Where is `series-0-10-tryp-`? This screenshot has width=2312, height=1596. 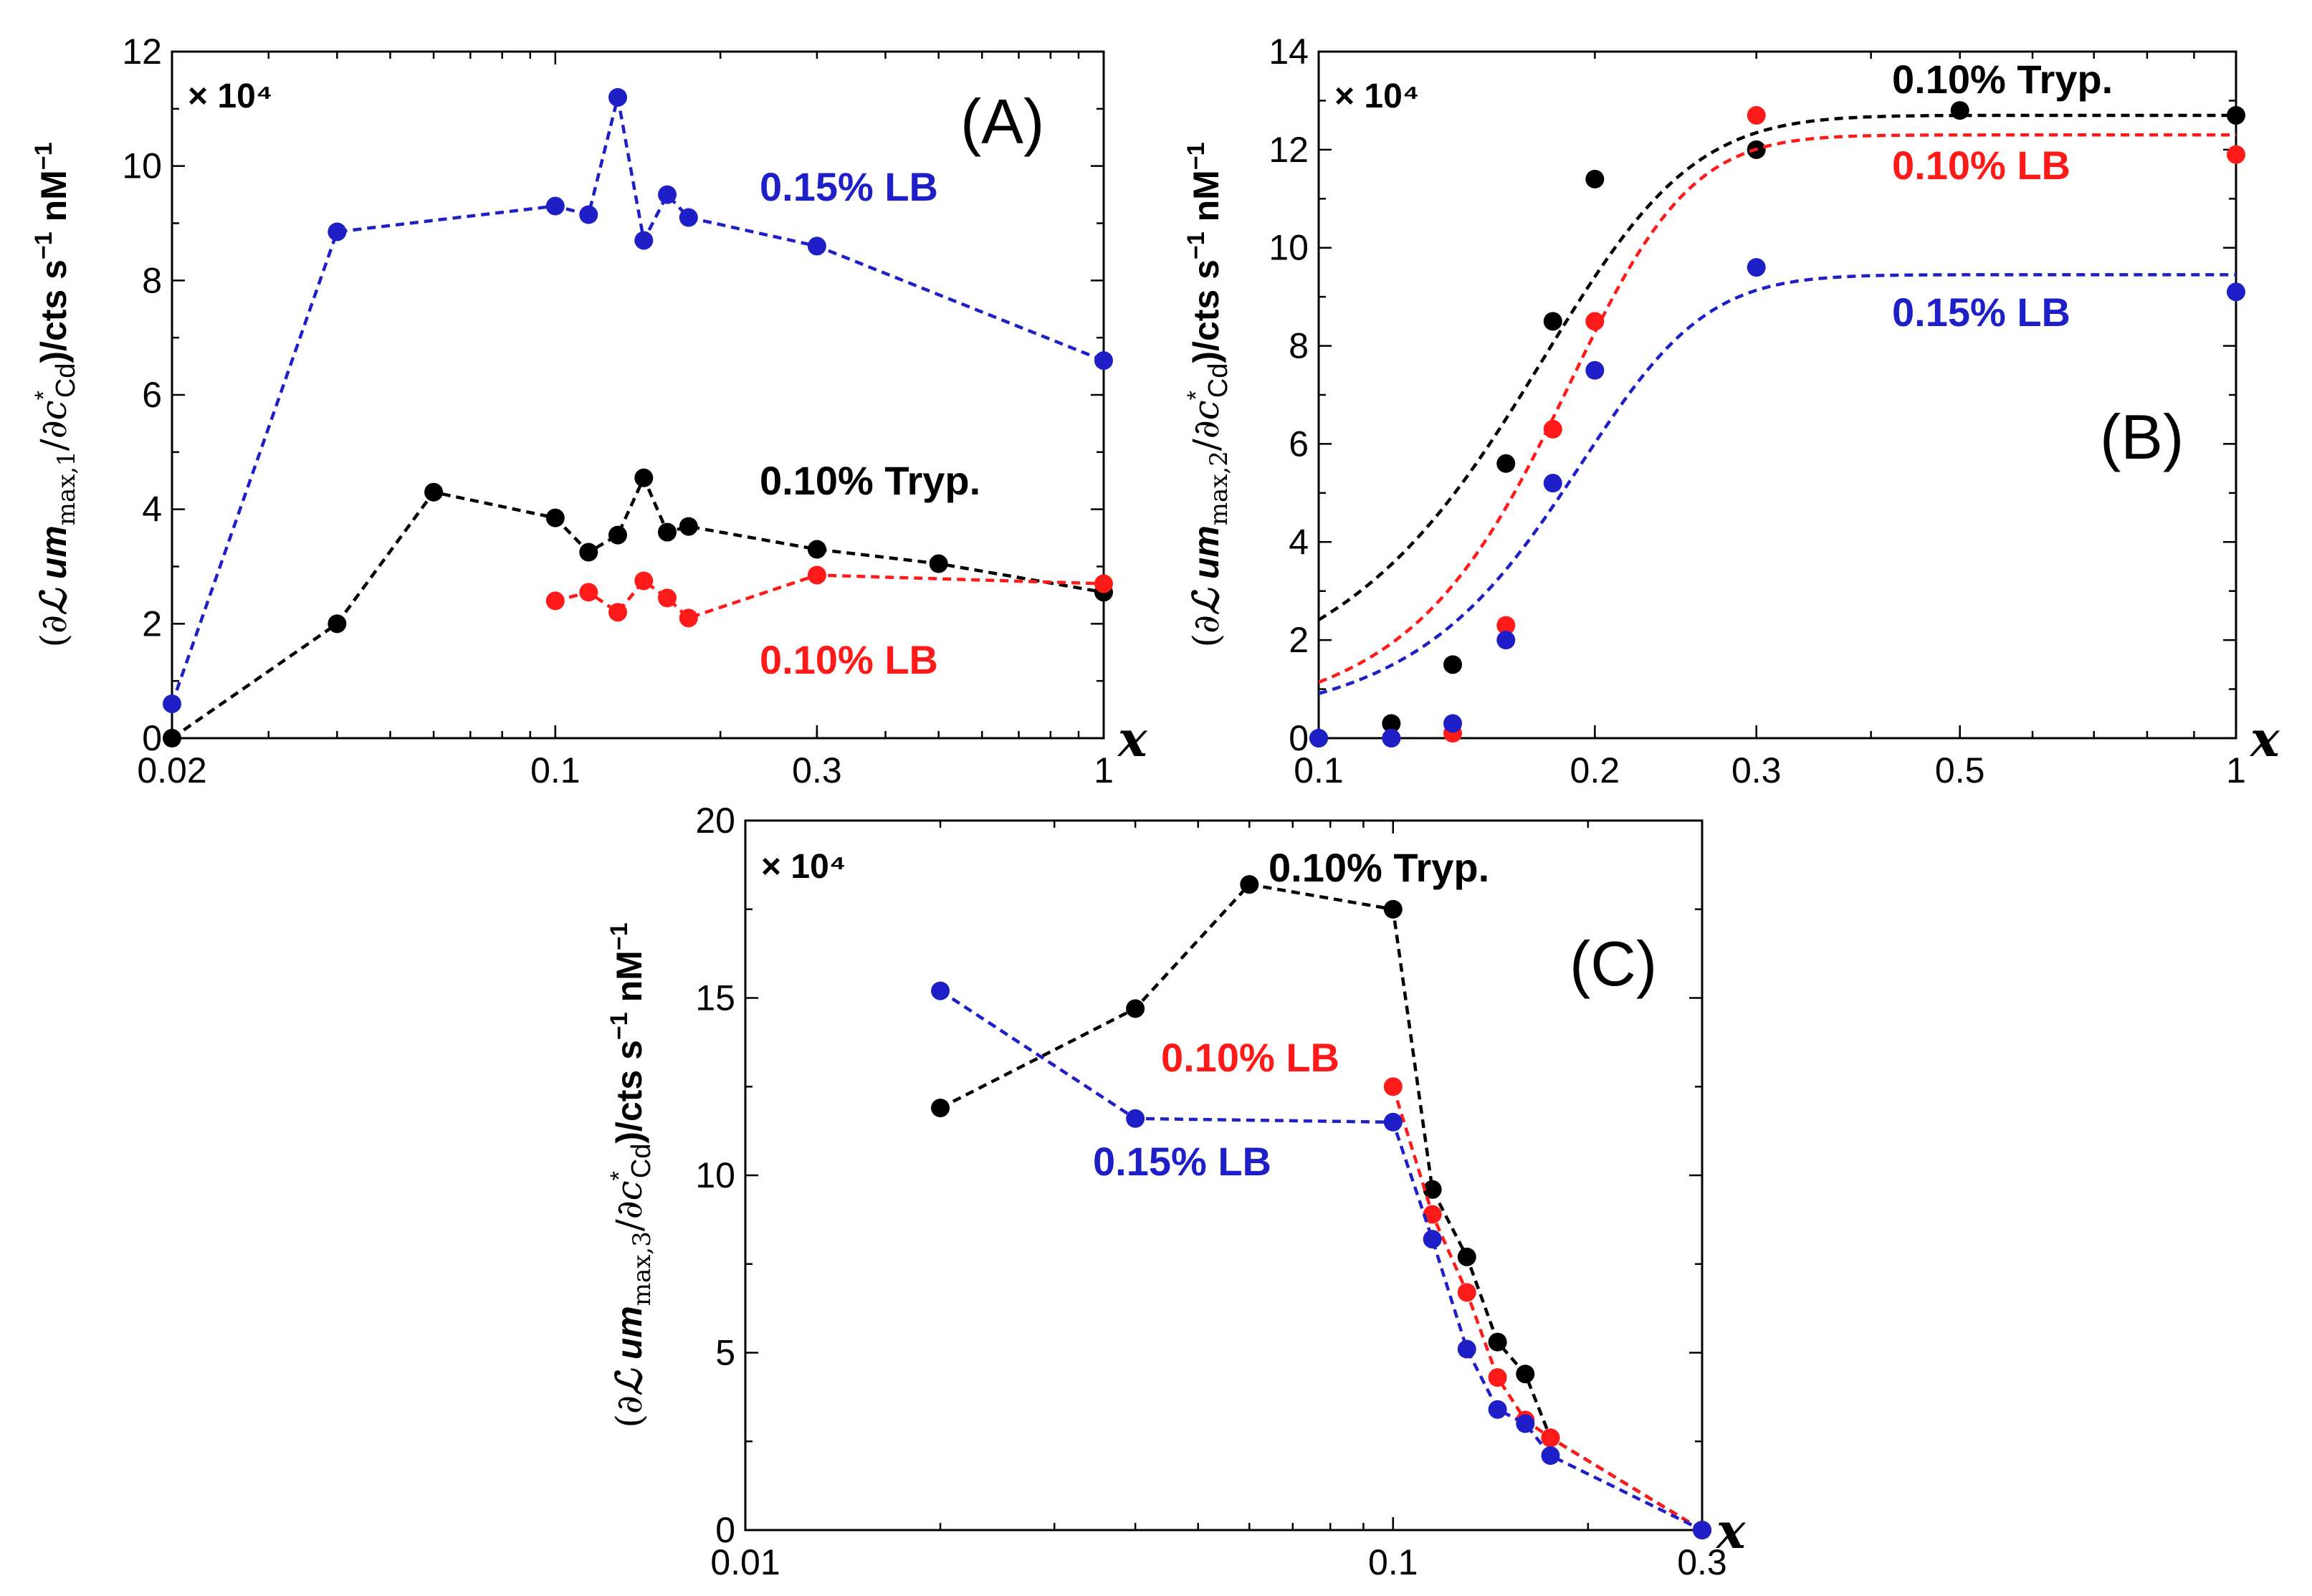 series-0-10-tryp- is located at coordinates (638, 607).